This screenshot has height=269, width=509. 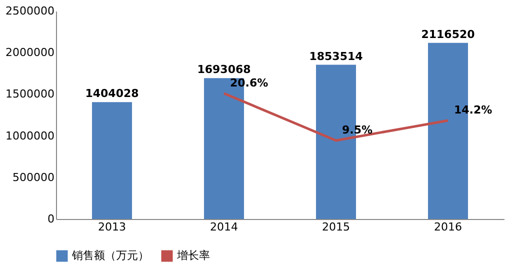 I want to click on x-tick-label: 2015, so click(x=336, y=227).